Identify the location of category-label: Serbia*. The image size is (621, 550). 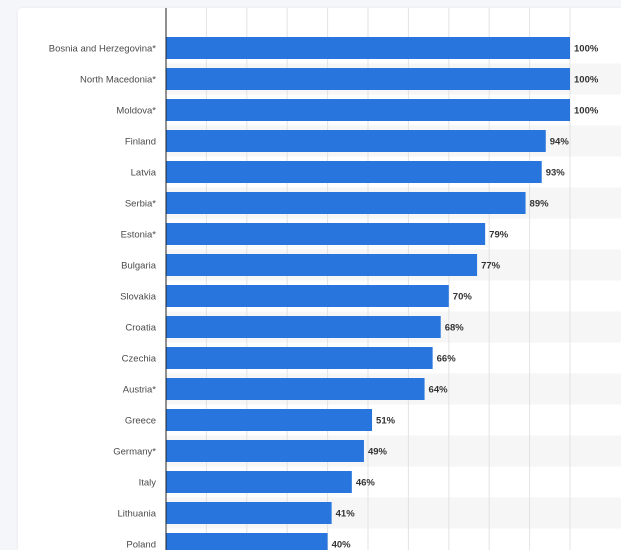
(140, 204).